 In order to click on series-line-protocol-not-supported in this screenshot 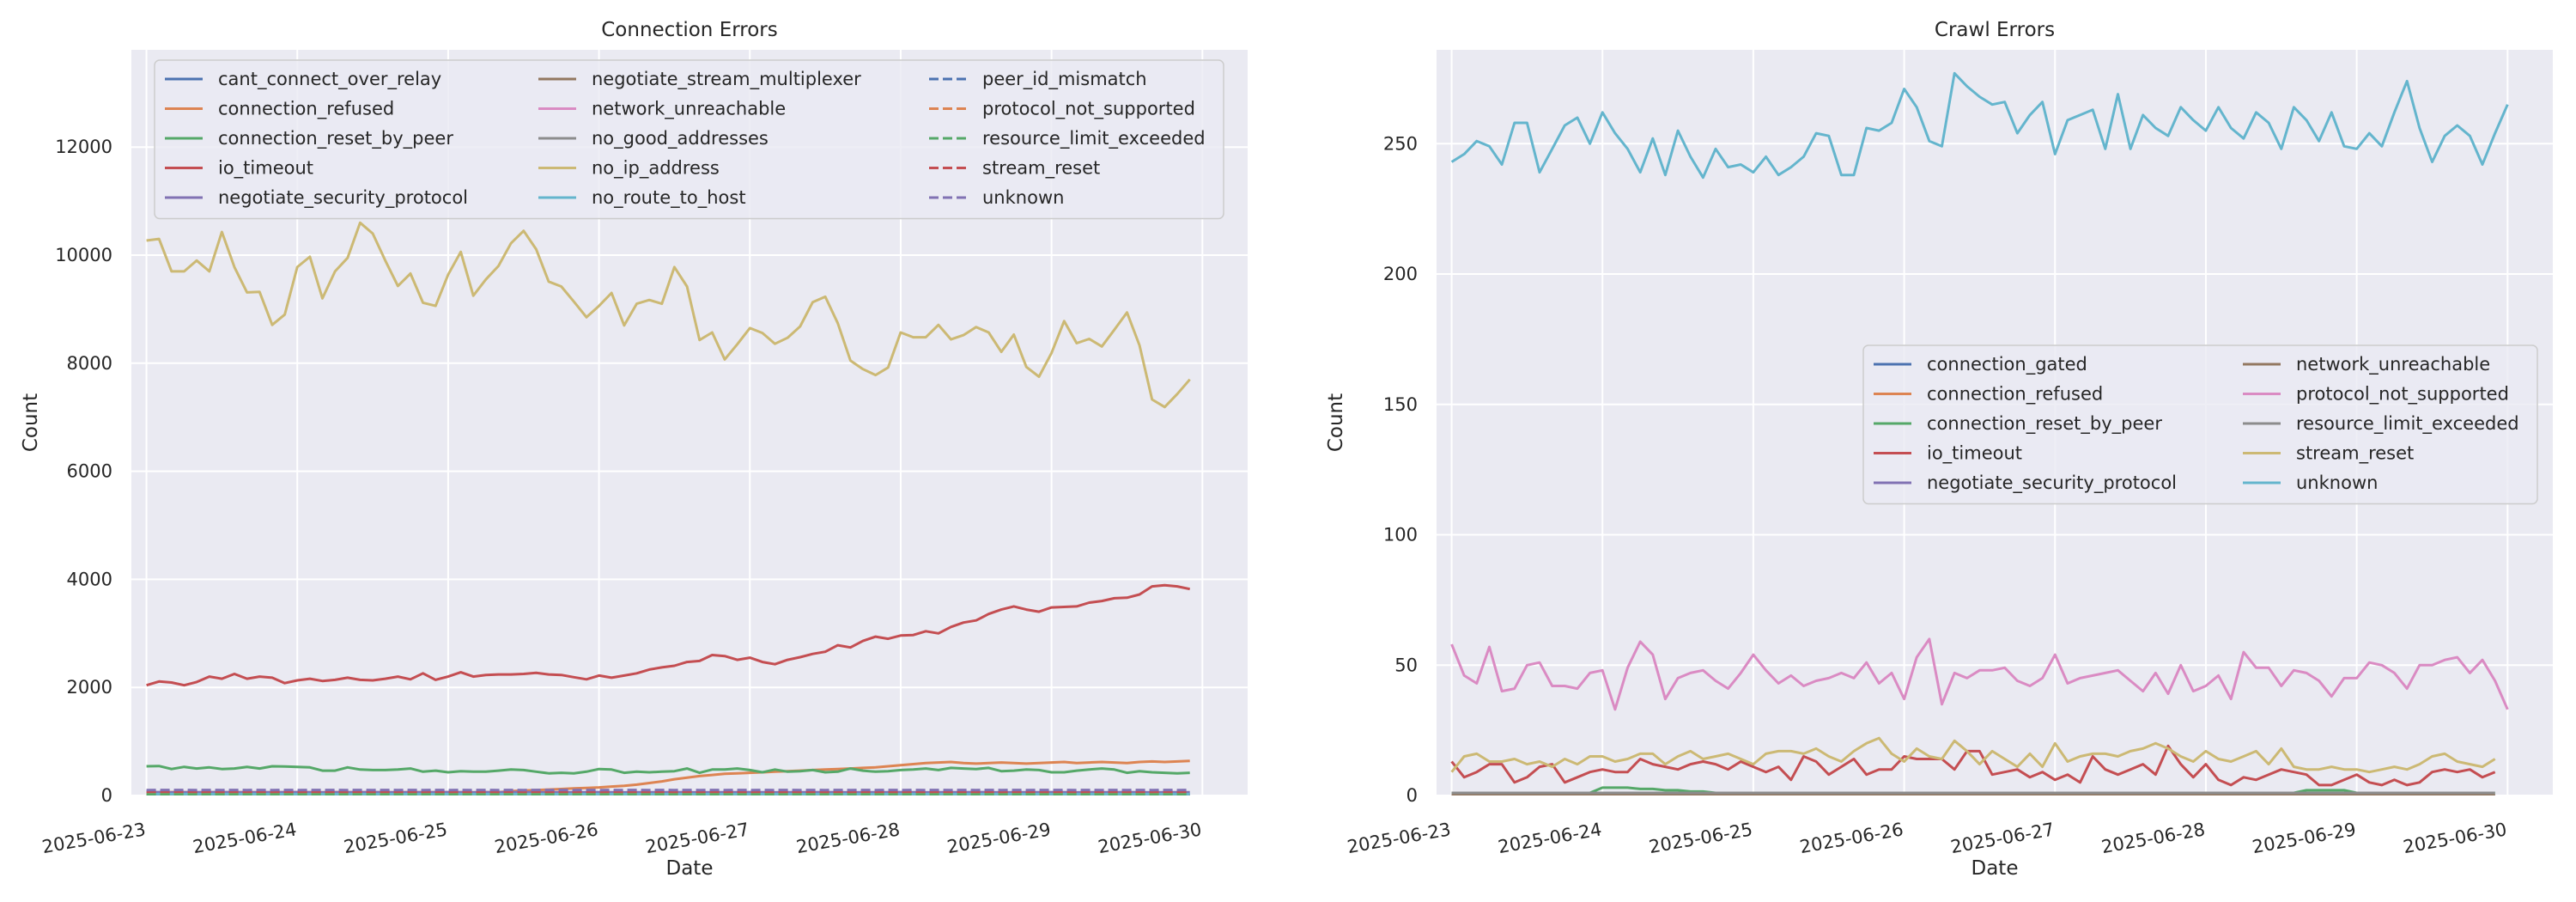, I will do `click(1980, 674)`.